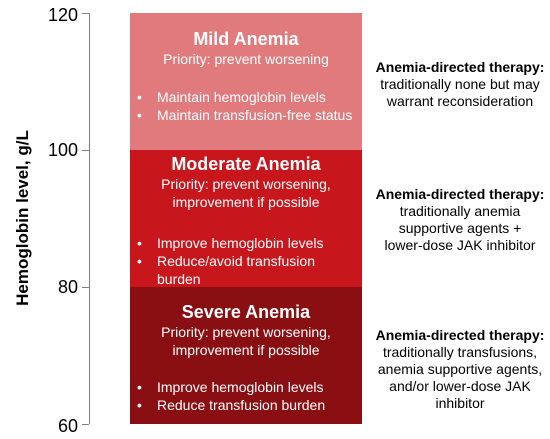 Image resolution: width=550 pixels, height=439 pixels. Describe the element at coordinates (67, 426) in the screenshot. I see `tick-label-60: 60` at that location.